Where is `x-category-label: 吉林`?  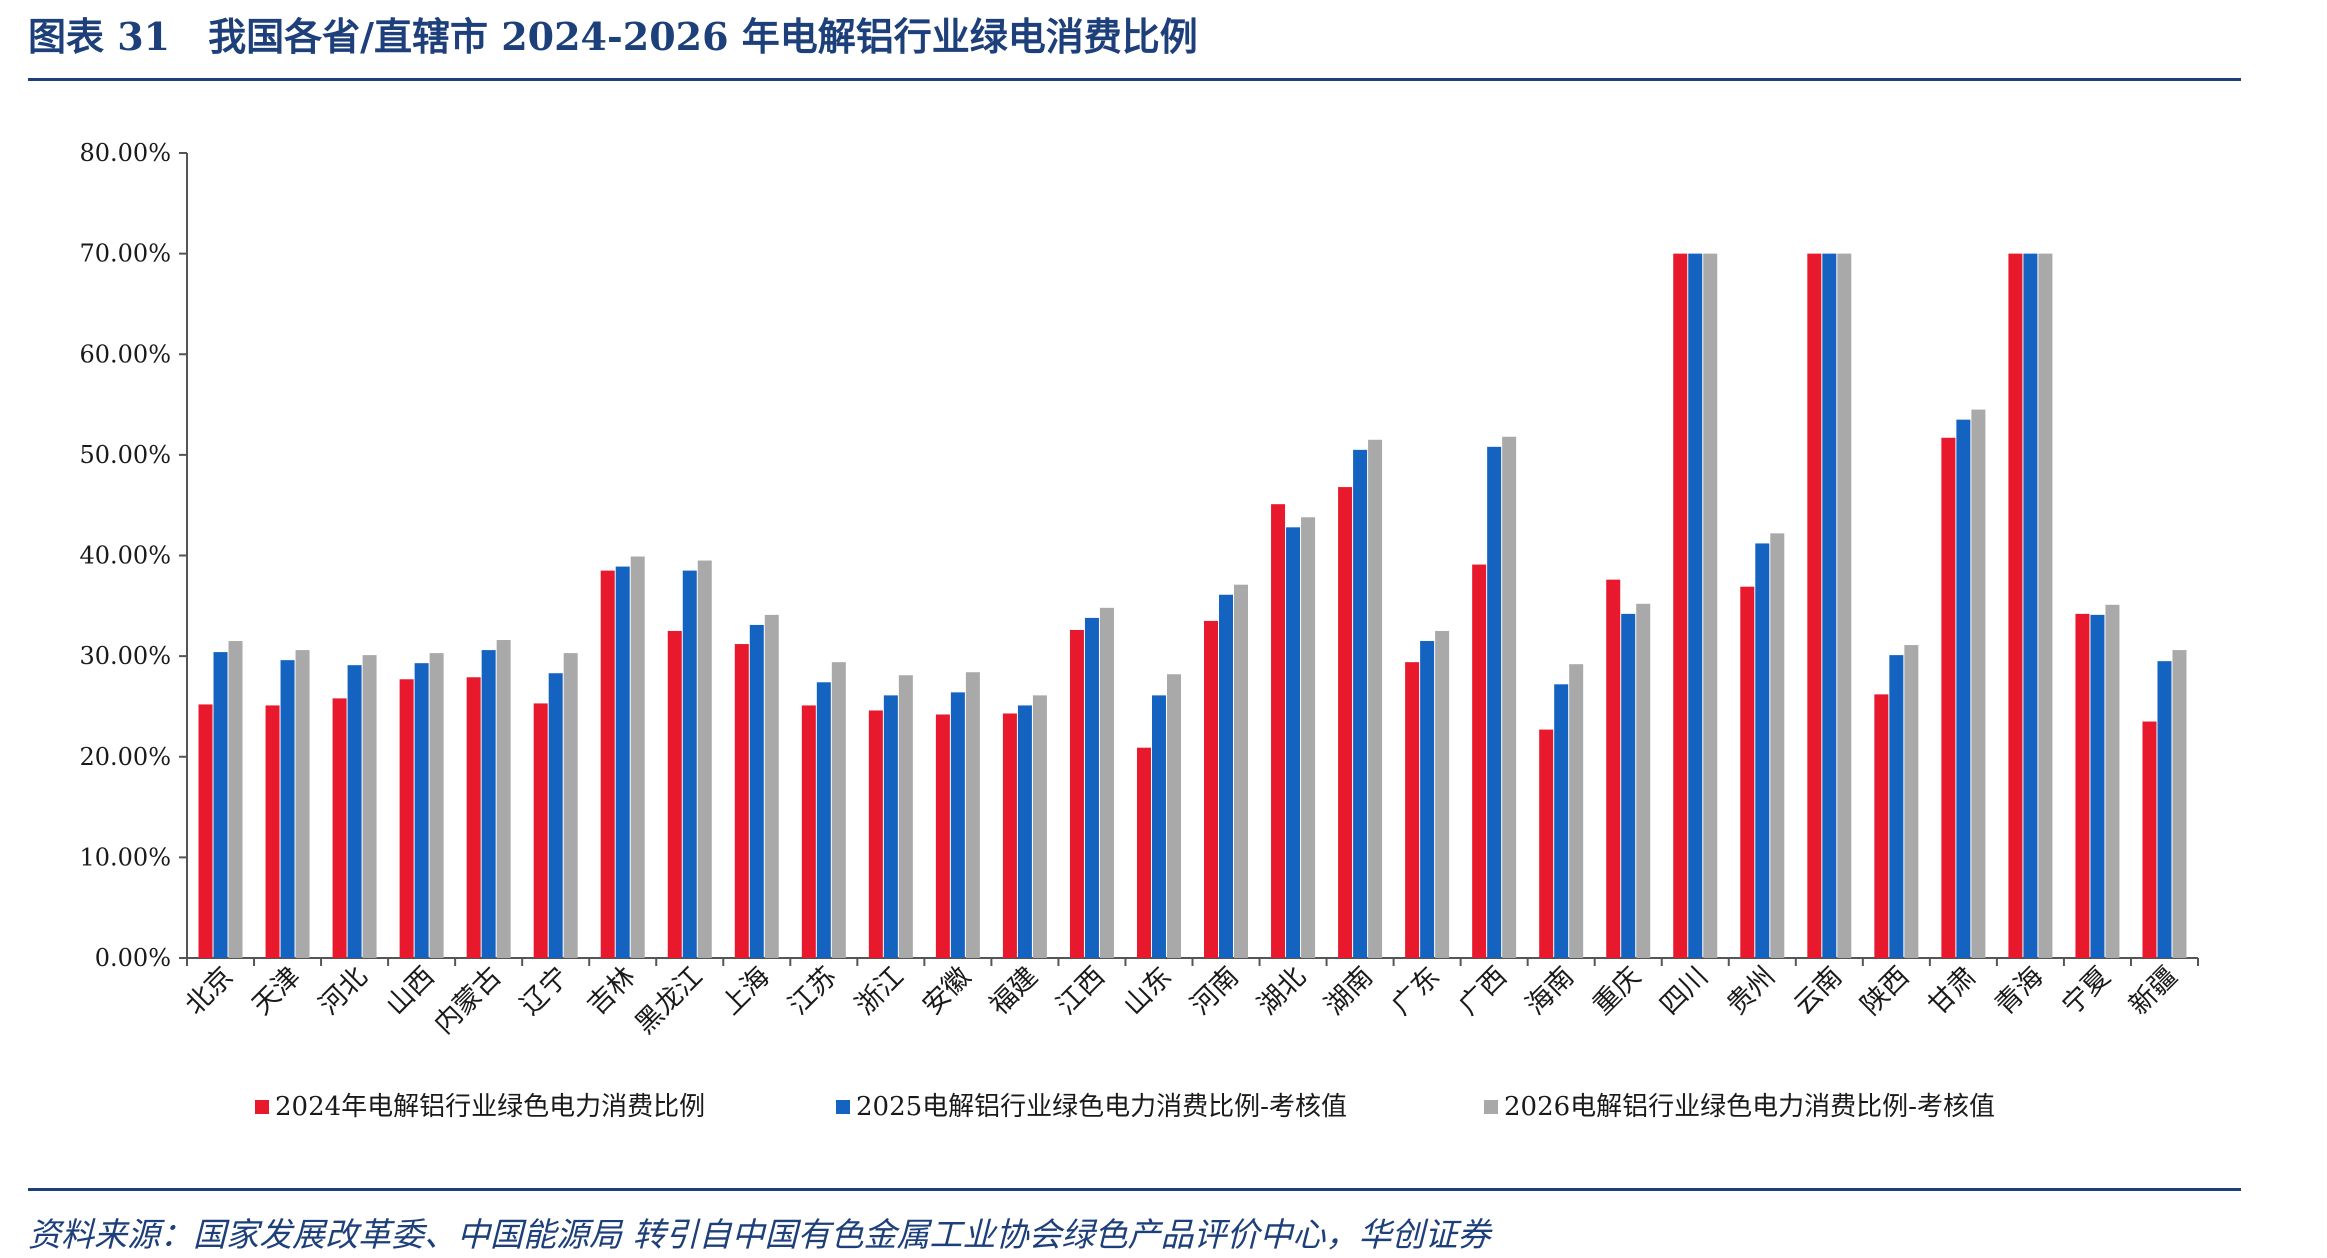 x-category-label: 吉林 is located at coordinates (612, 991).